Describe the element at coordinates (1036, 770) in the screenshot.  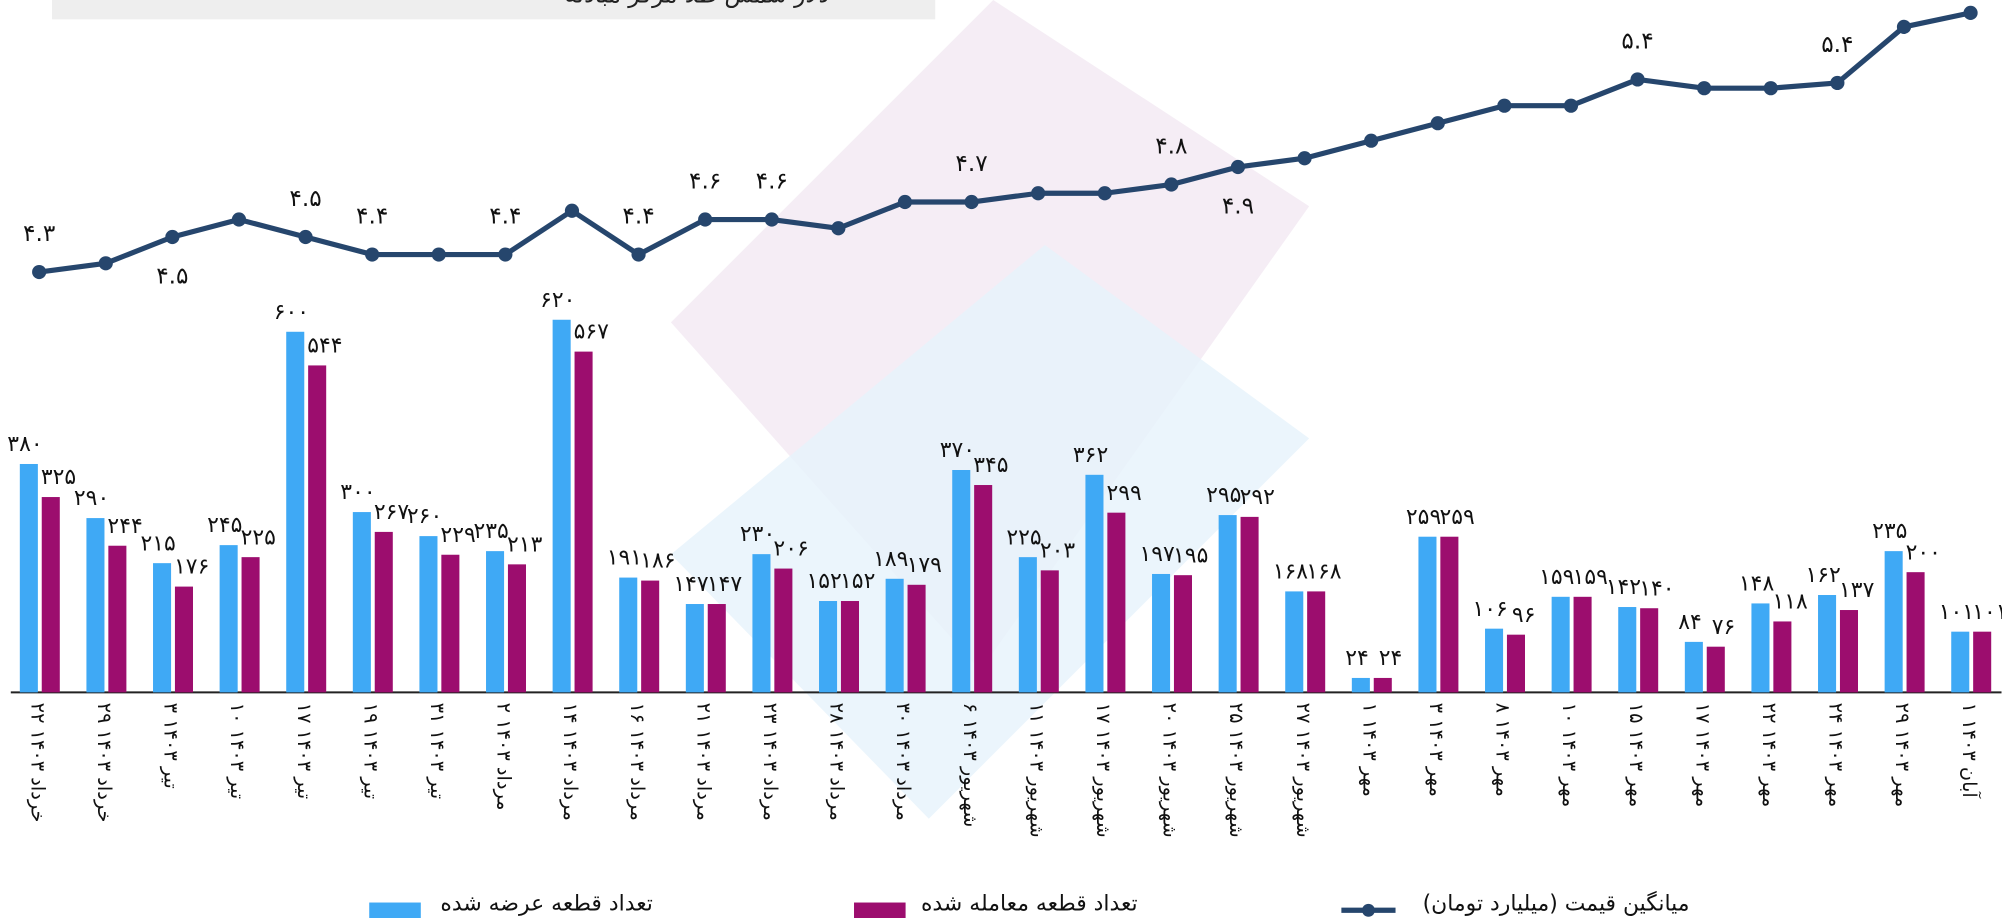
I see `x-tick-label: ۱۱ شهریور ۱۴۰۳` at that location.